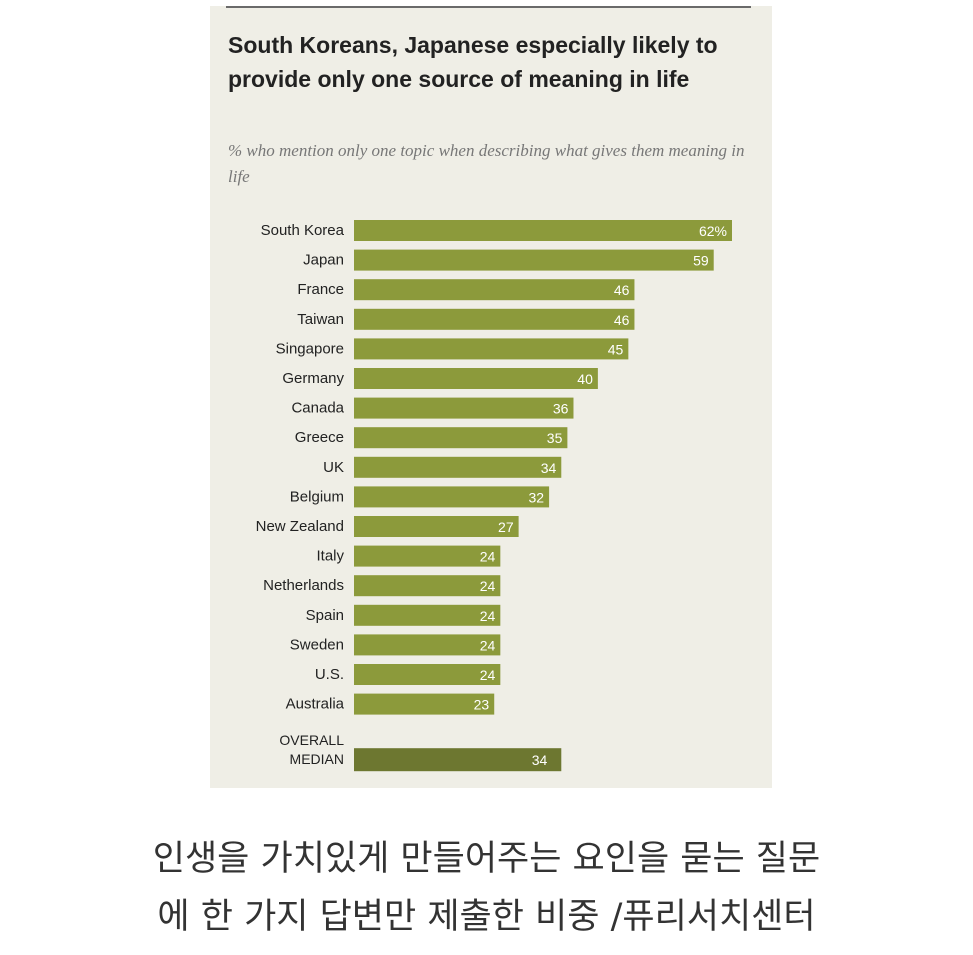 This screenshot has height=955, width=973. I want to click on data-label: 23, so click(482, 705).